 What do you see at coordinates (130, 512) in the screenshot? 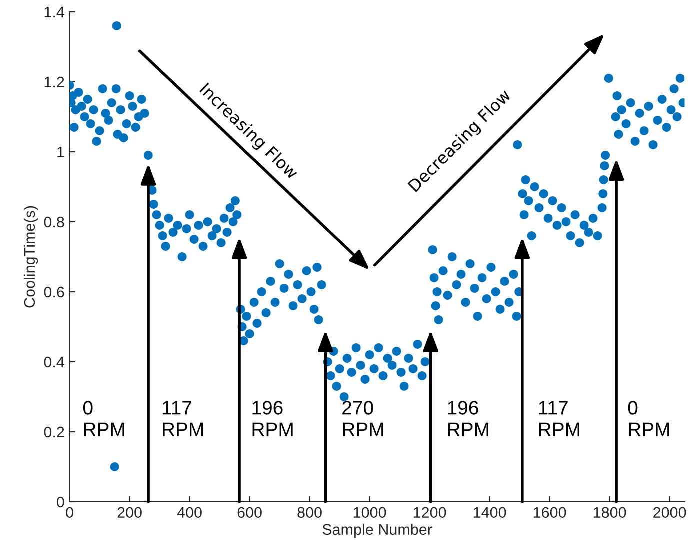
I see `x-tick-label: 200` at bounding box center [130, 512].